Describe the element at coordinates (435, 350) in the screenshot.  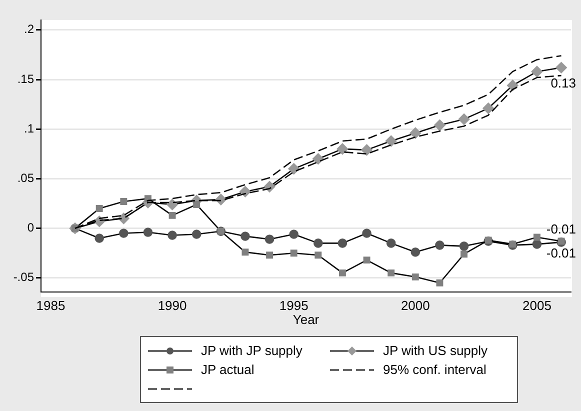
I see `legend-label: JP with US supply` at that location.